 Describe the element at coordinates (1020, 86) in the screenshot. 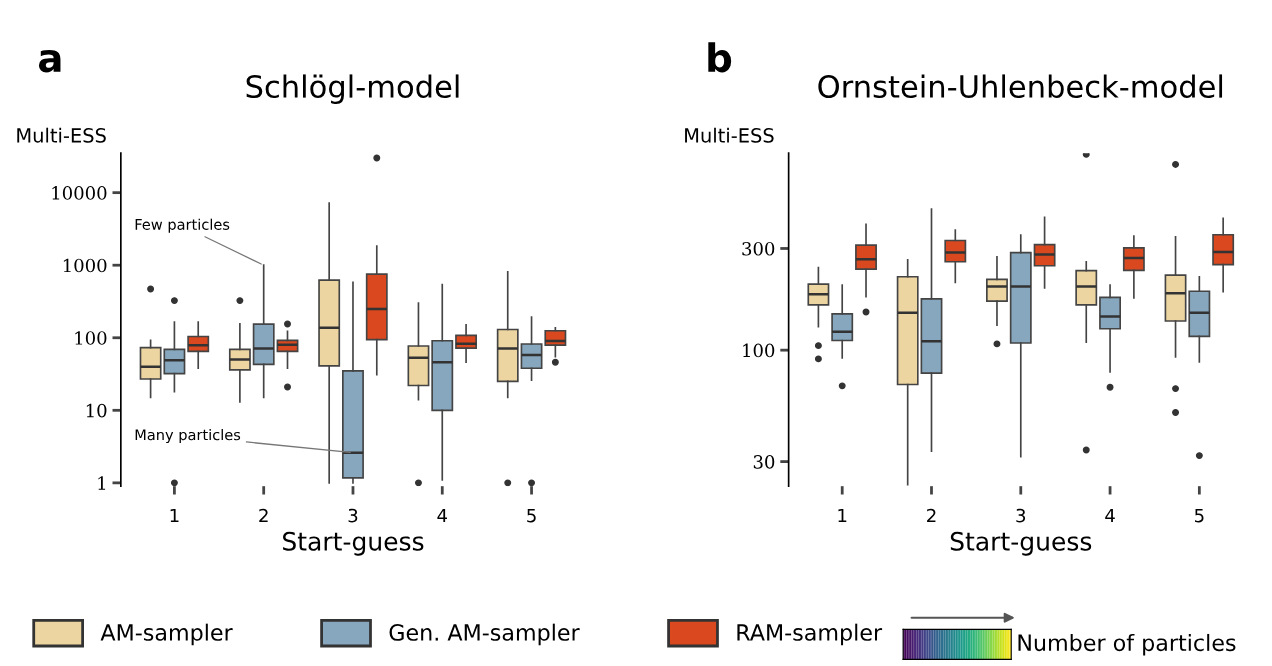

I see `chart-title: Ornstein-Uhlenbeck-model` at that location.